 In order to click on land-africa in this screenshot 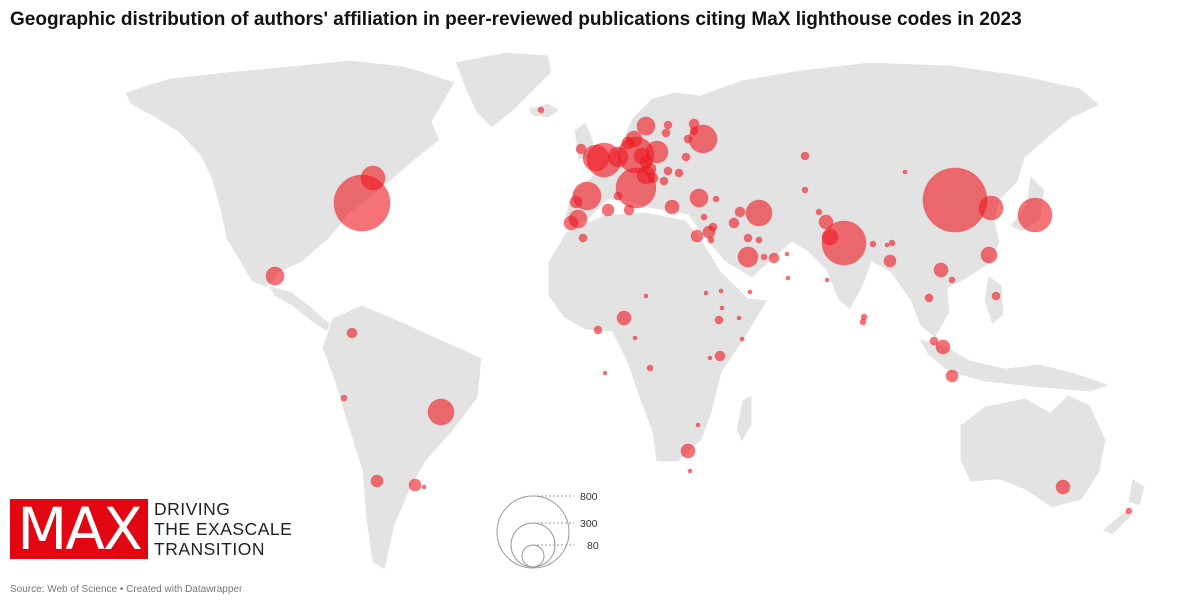, I will do `click(658, 337)`.